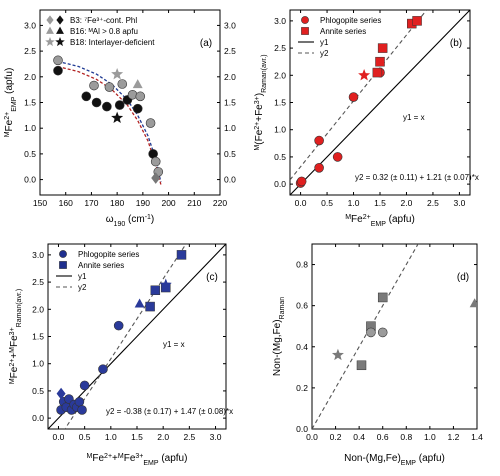 The image size is (500, 476). What do you see at coordinates (259, 113) in the screenshot?
I see `label-part: +Fe` at bounding box center [259, 113].